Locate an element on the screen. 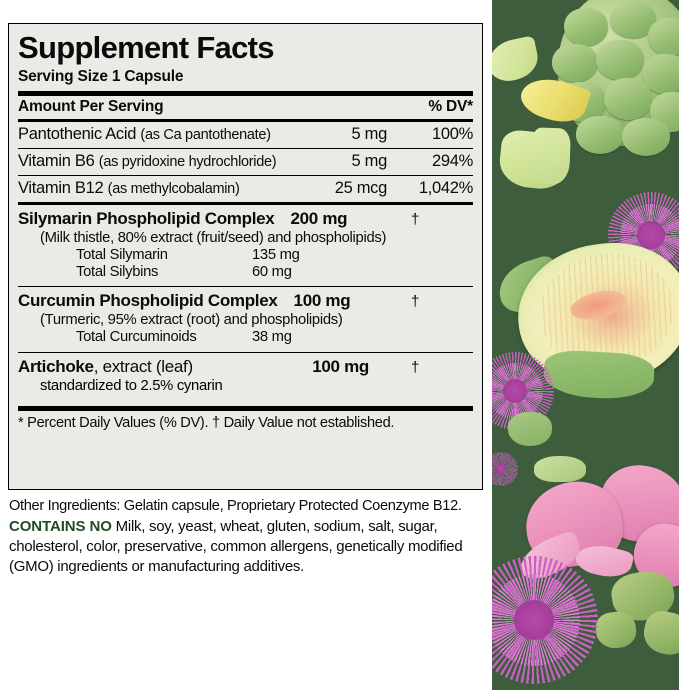  artichoke-leaf is located at coordinates (599, 375).